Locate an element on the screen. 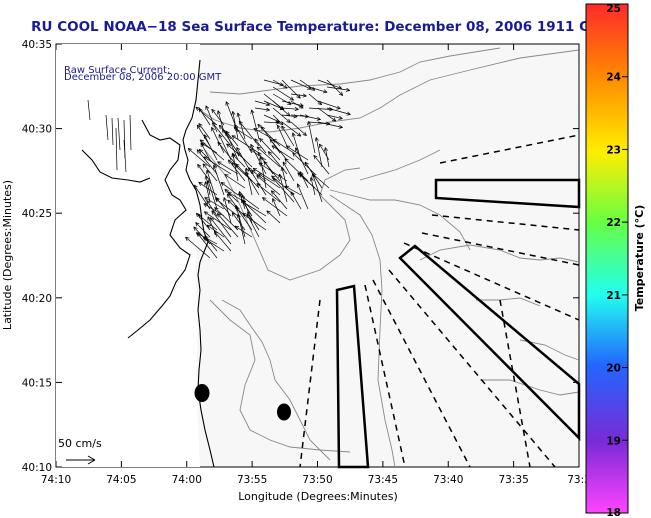  inner-coastline is located at coordinates (159, 229).